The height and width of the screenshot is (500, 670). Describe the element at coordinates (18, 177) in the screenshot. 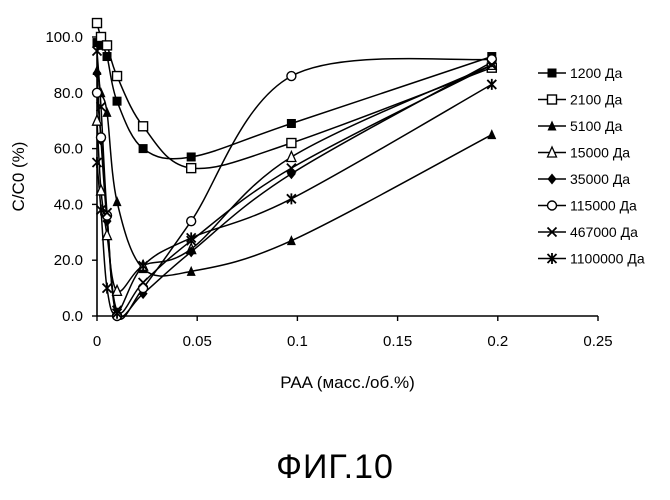

I see `y-axis-title: C/C0 (%)` at that location.